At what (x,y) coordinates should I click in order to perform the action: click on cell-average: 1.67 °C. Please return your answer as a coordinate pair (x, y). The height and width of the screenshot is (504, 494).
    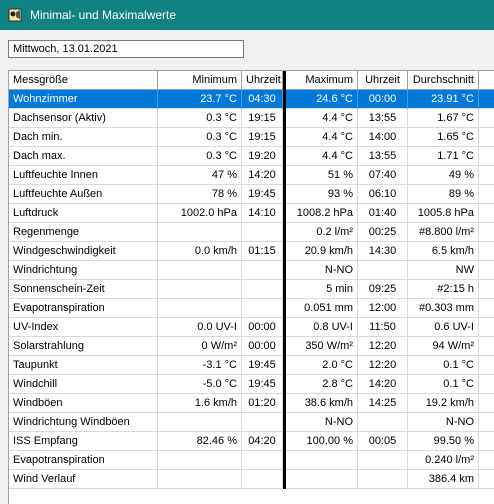
    Looking at the image, I should click on (443, 118).